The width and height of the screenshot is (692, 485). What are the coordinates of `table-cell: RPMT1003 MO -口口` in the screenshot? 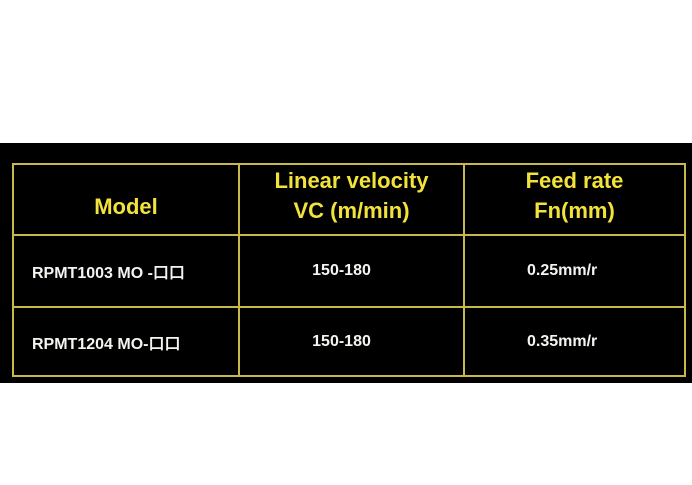 It's located at (126, 271).